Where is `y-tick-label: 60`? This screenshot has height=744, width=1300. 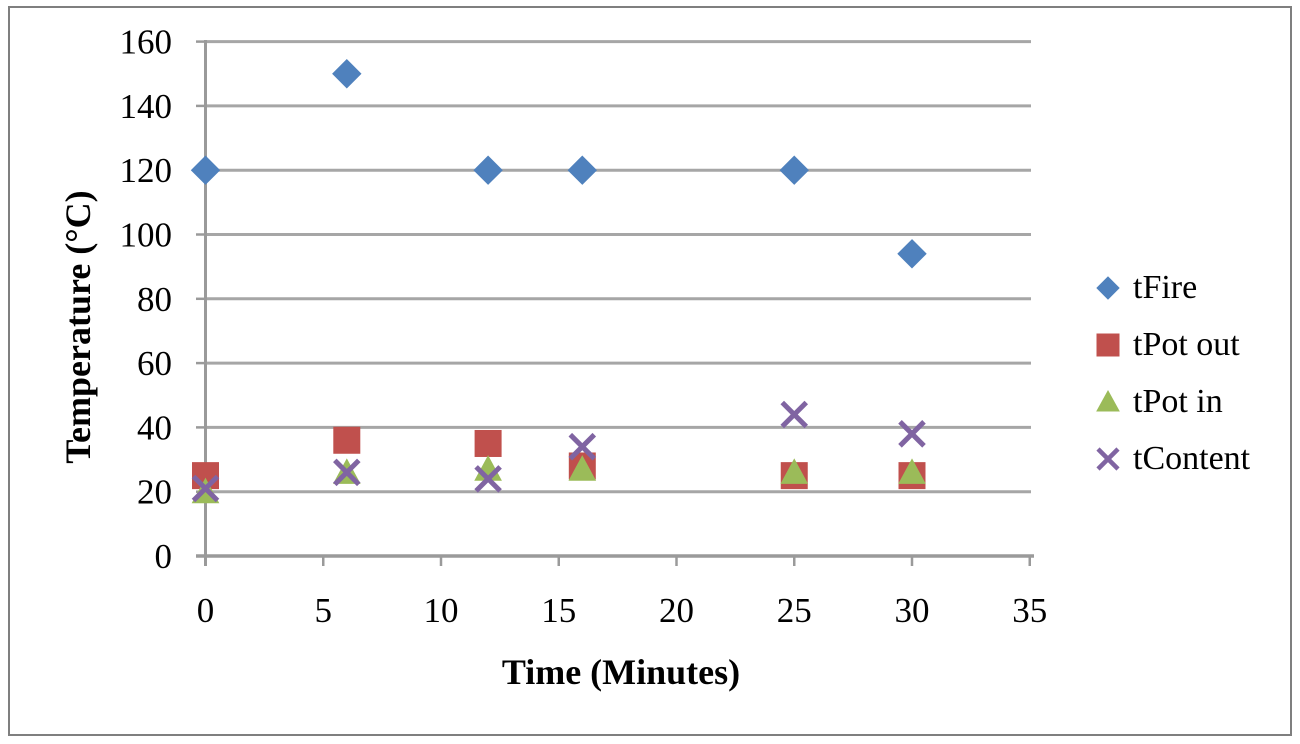
y-tick-label: 60 is located at coordinates (154, 363).